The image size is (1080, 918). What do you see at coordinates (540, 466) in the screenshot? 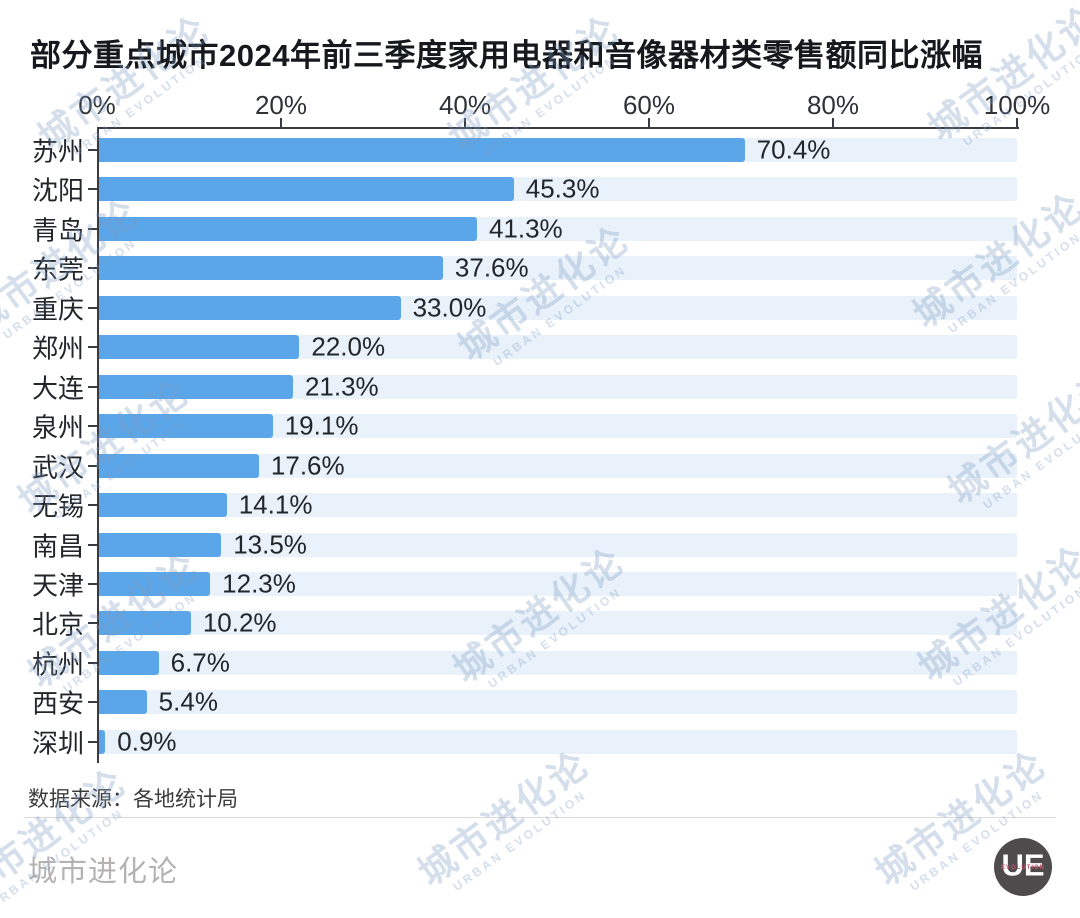
I see `bar-row: 武汉 17.6%` at bounding box center [540, 466].